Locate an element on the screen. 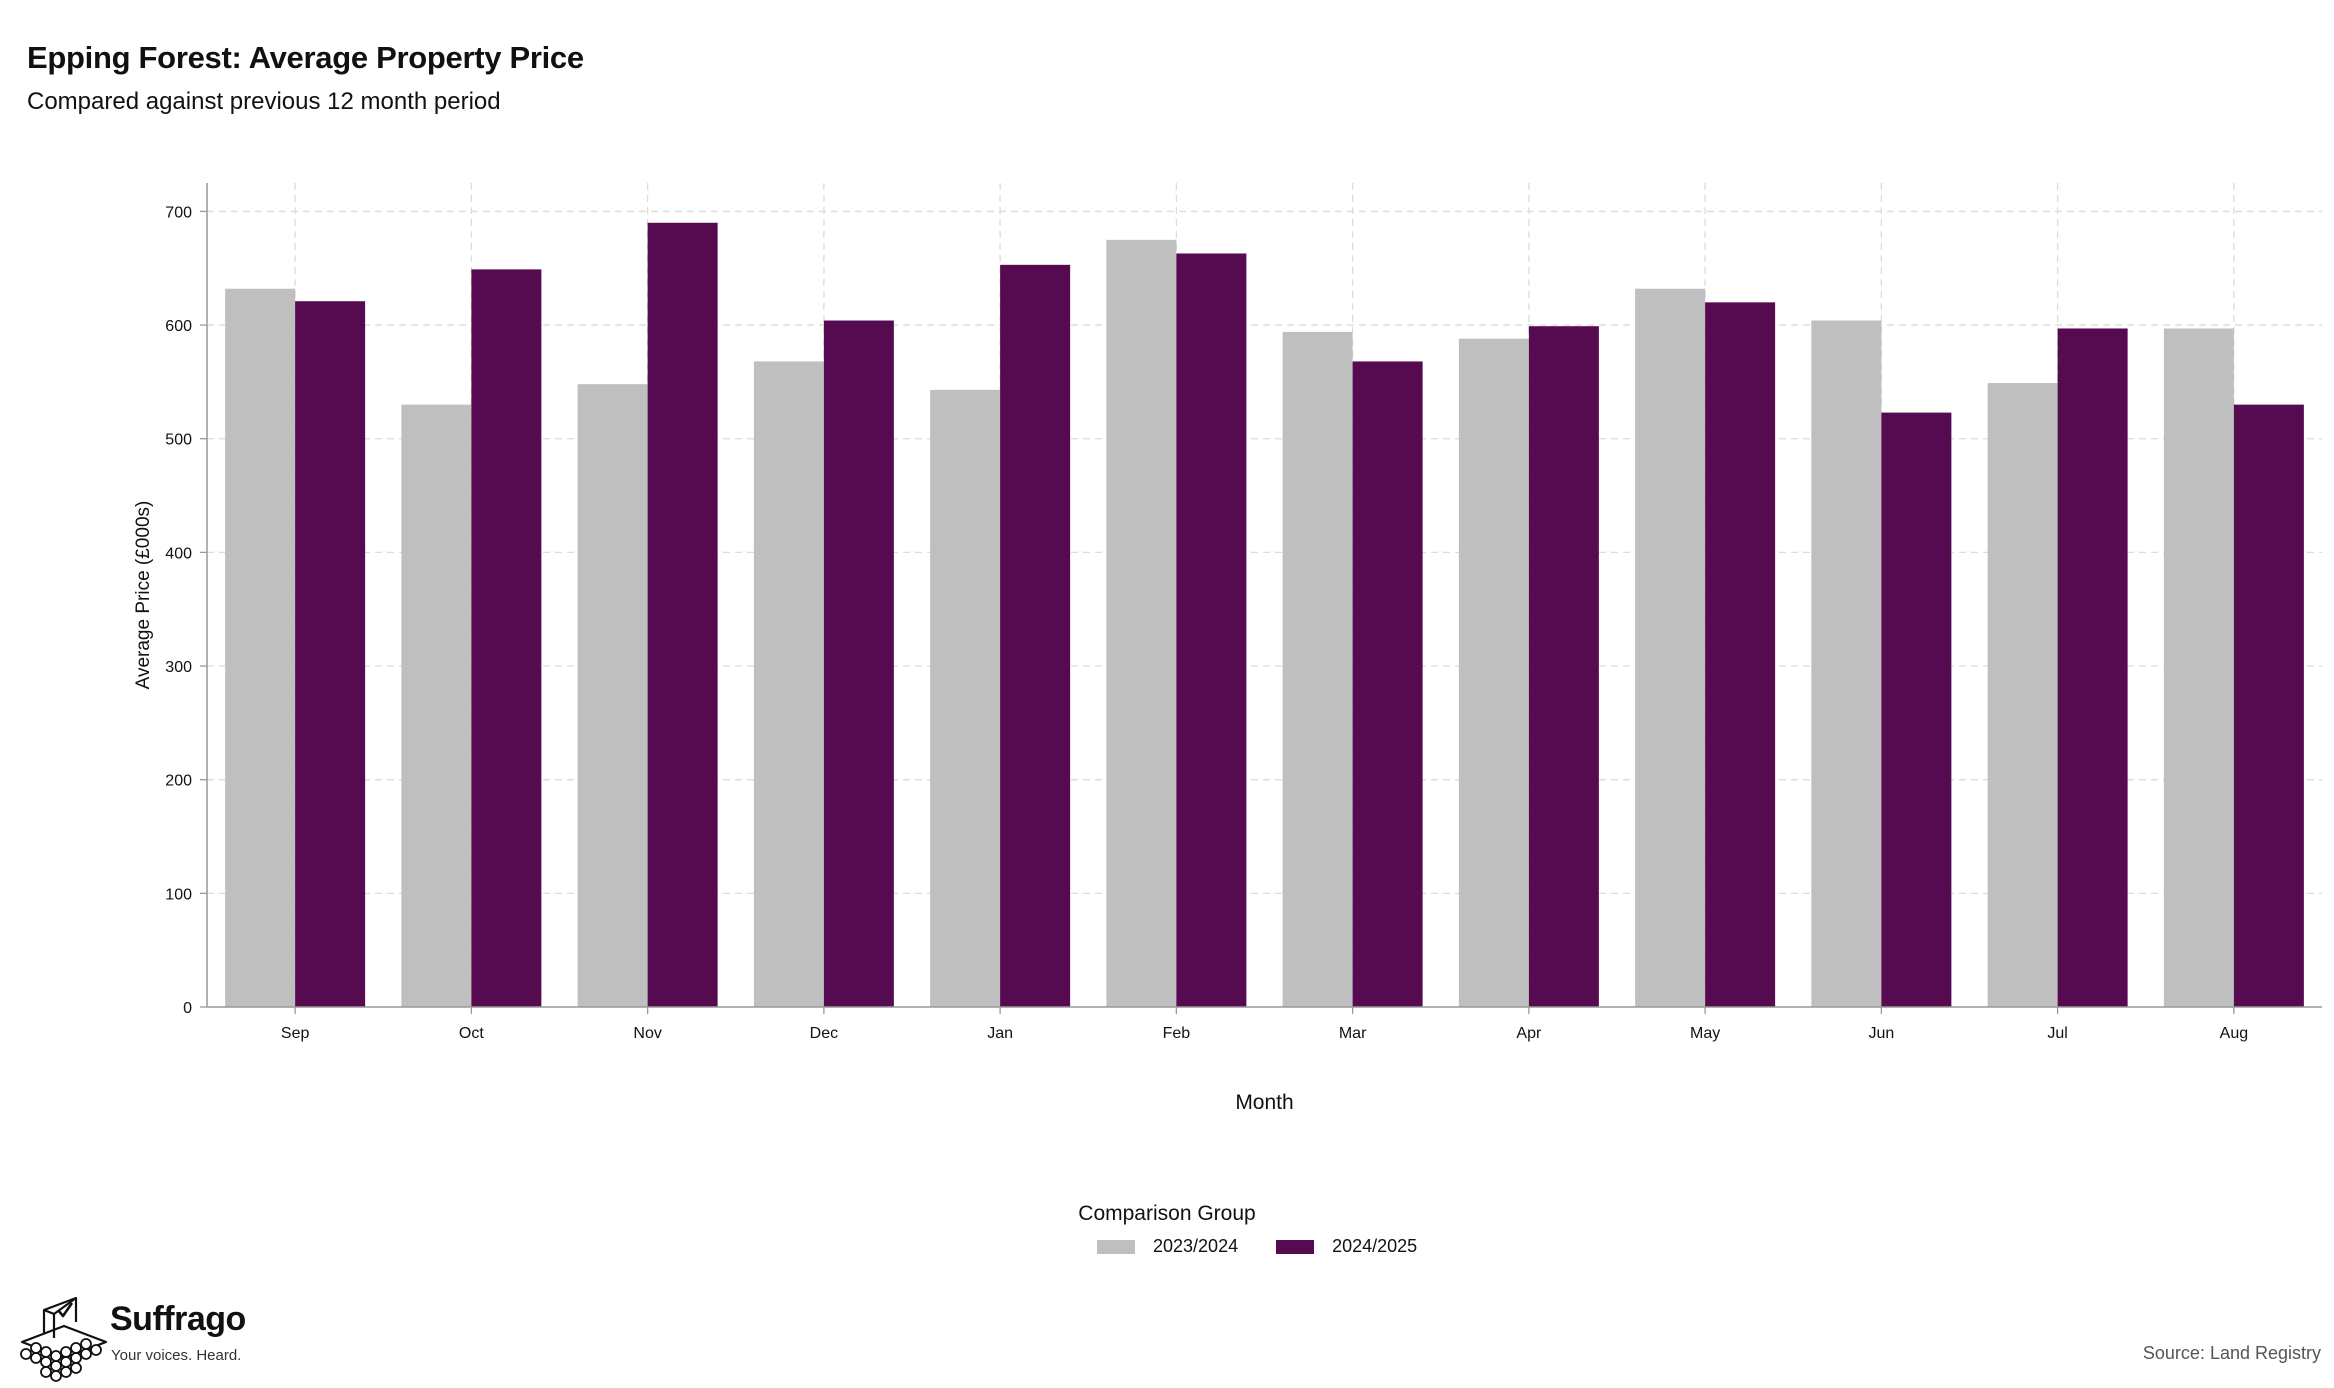 Image resolution: width=2334 pixels, height=1388 pixels. source-note: Source: Land Registry is located at coordinates (2231, 1353).